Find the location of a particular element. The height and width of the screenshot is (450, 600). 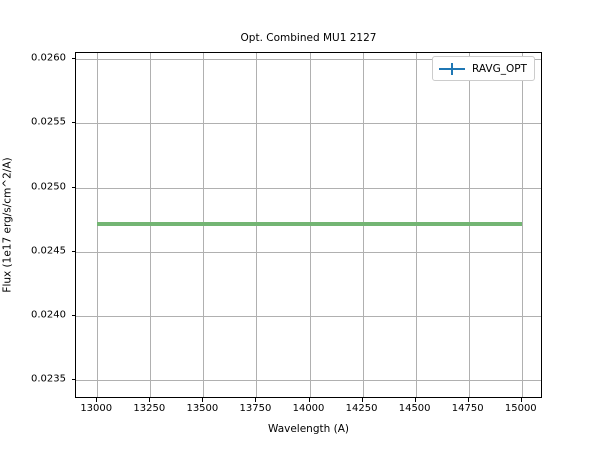

y-axis-tick-label: 0.0240 is located at coordinates (48, 315).